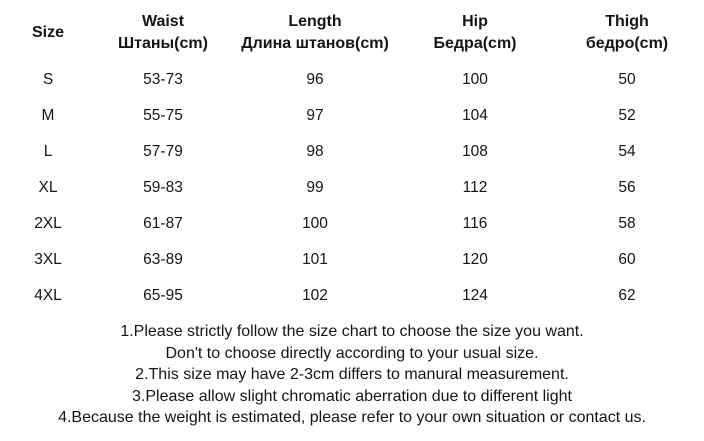 The image size is (704, 441). Describe the element at coordinates (627, 79) in the screenshot. I see `cell-thigh: 50` at that location.